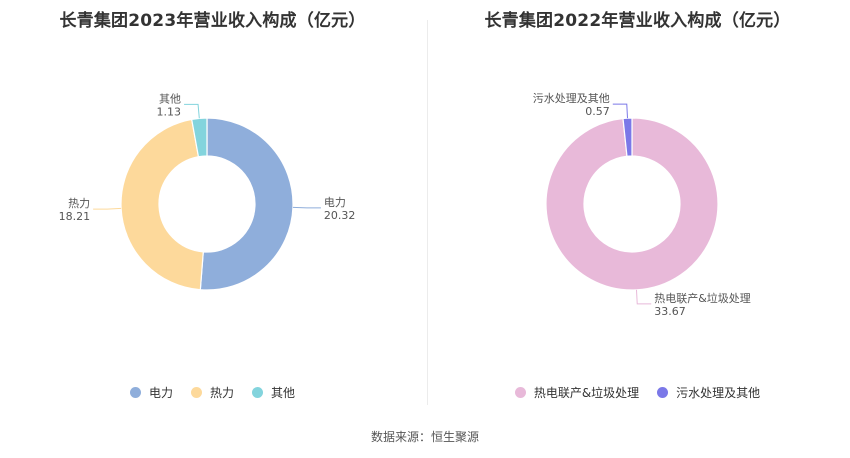 The height and width of the screenshot is (458, 850). What do you see at coordinates (169, 111) in the screenshot?
I see `slice-value-0-2: 1.13` at bounding box center [169, 111].